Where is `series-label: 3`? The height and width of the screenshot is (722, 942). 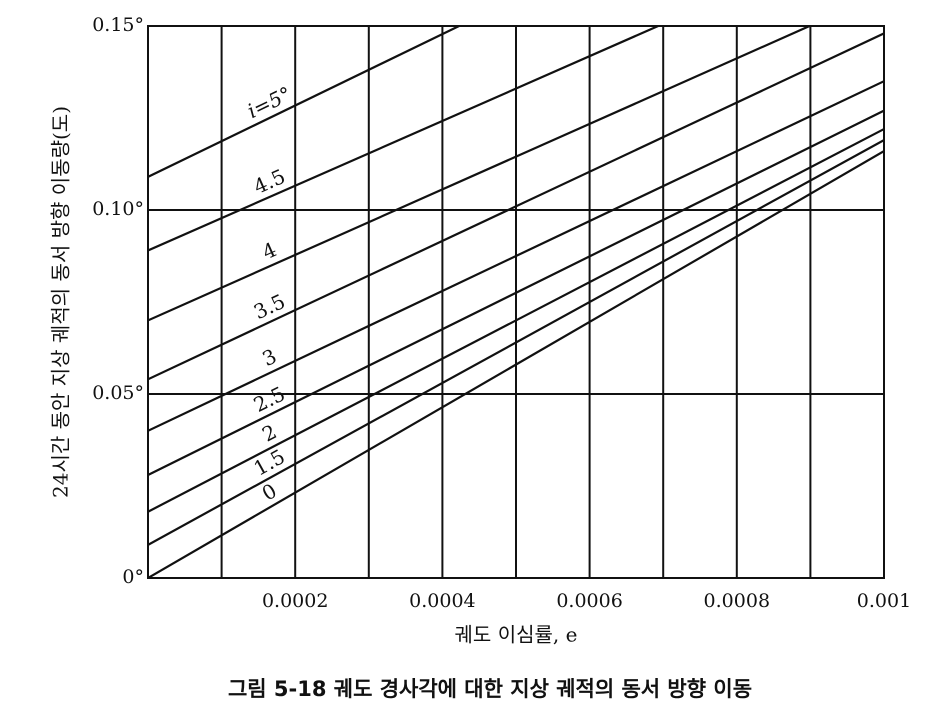 series-label: 3 is located at coordinates (269, 357).